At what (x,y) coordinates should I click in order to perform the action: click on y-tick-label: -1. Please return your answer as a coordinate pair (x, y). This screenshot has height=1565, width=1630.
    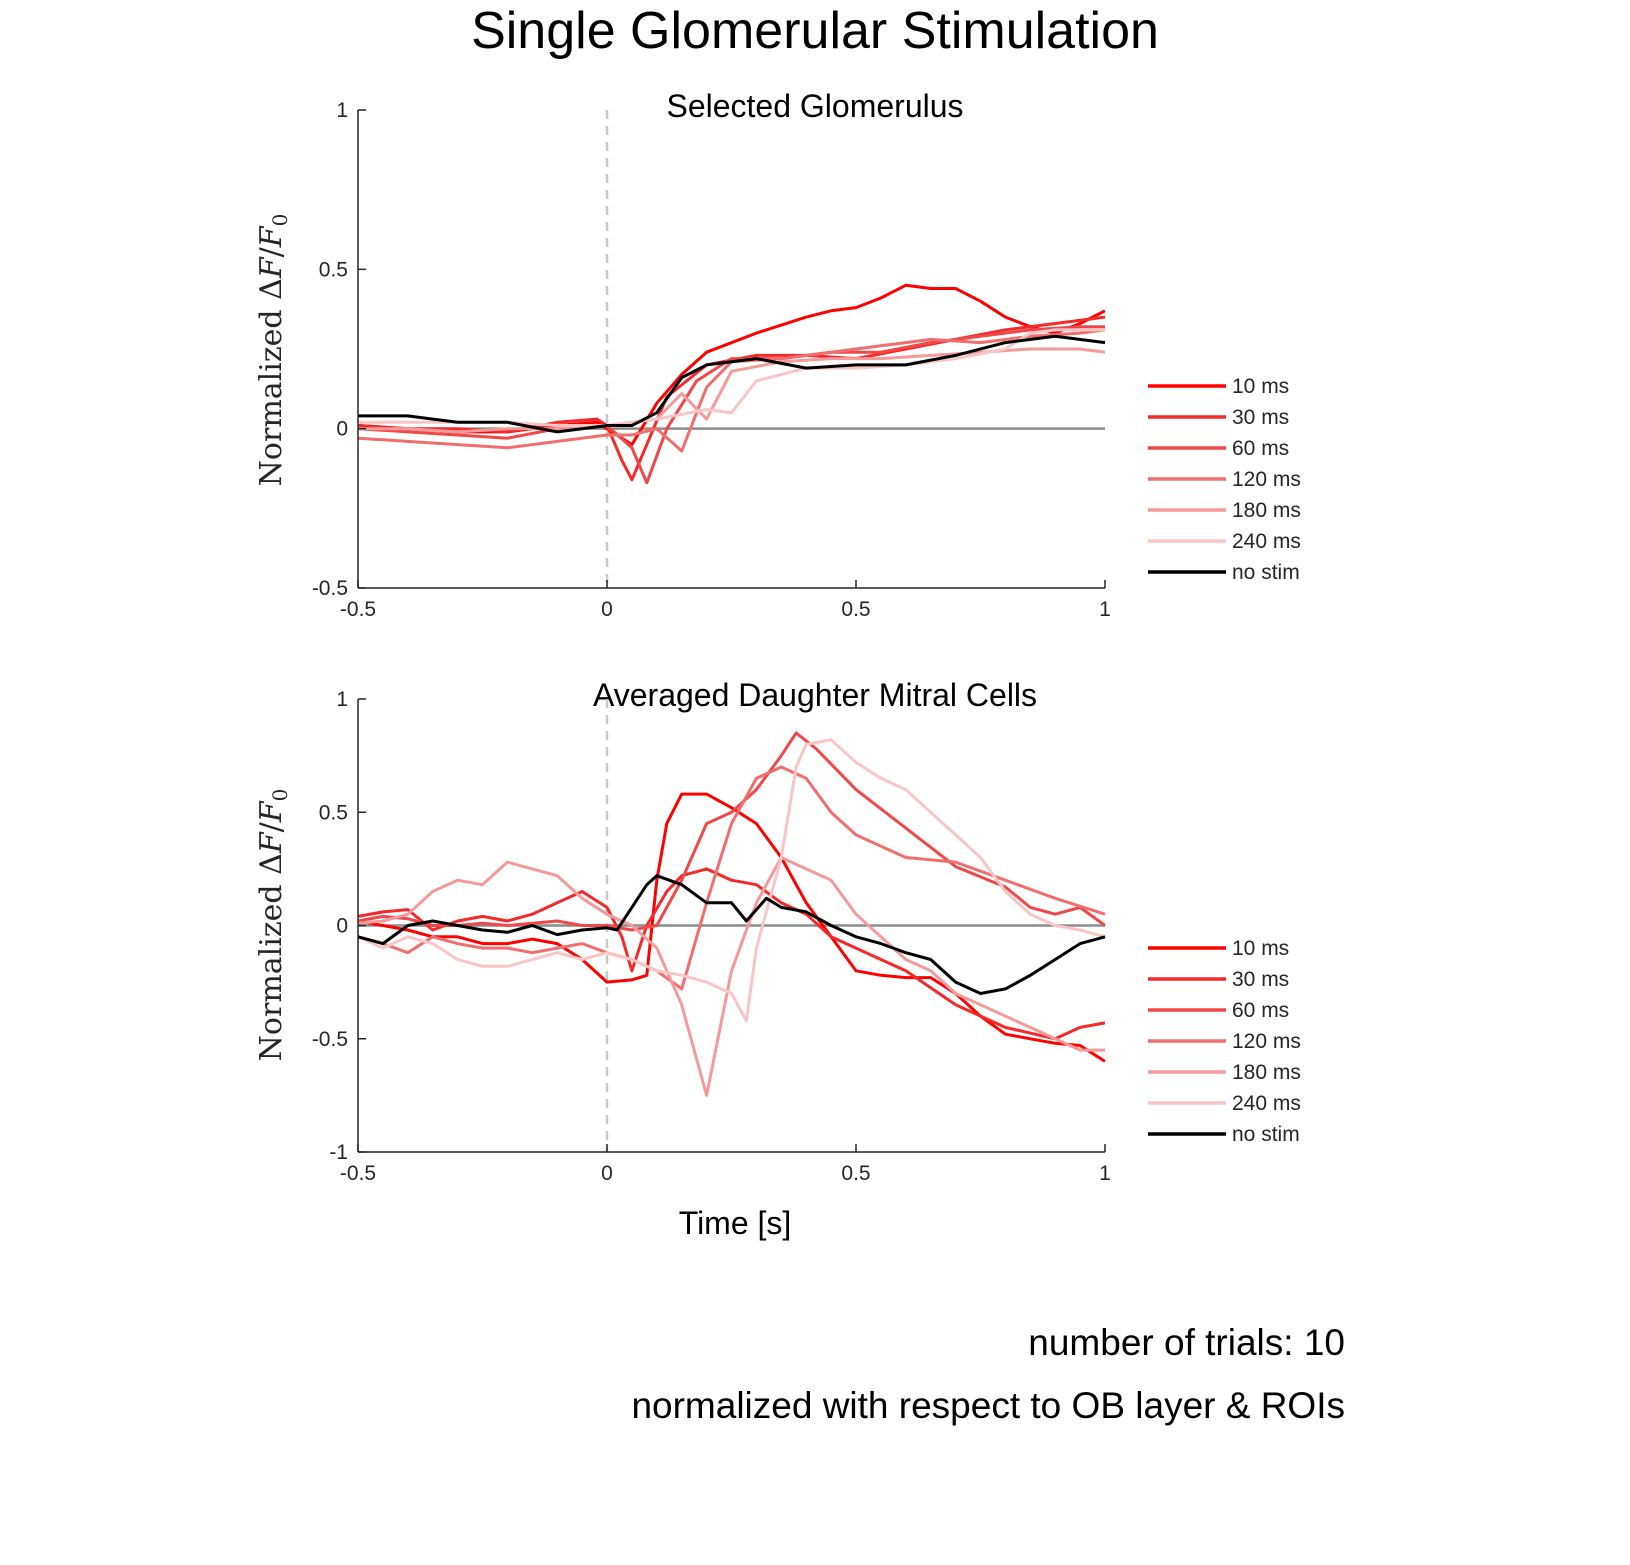
    Looking at the image, I should click on (338, 1152).